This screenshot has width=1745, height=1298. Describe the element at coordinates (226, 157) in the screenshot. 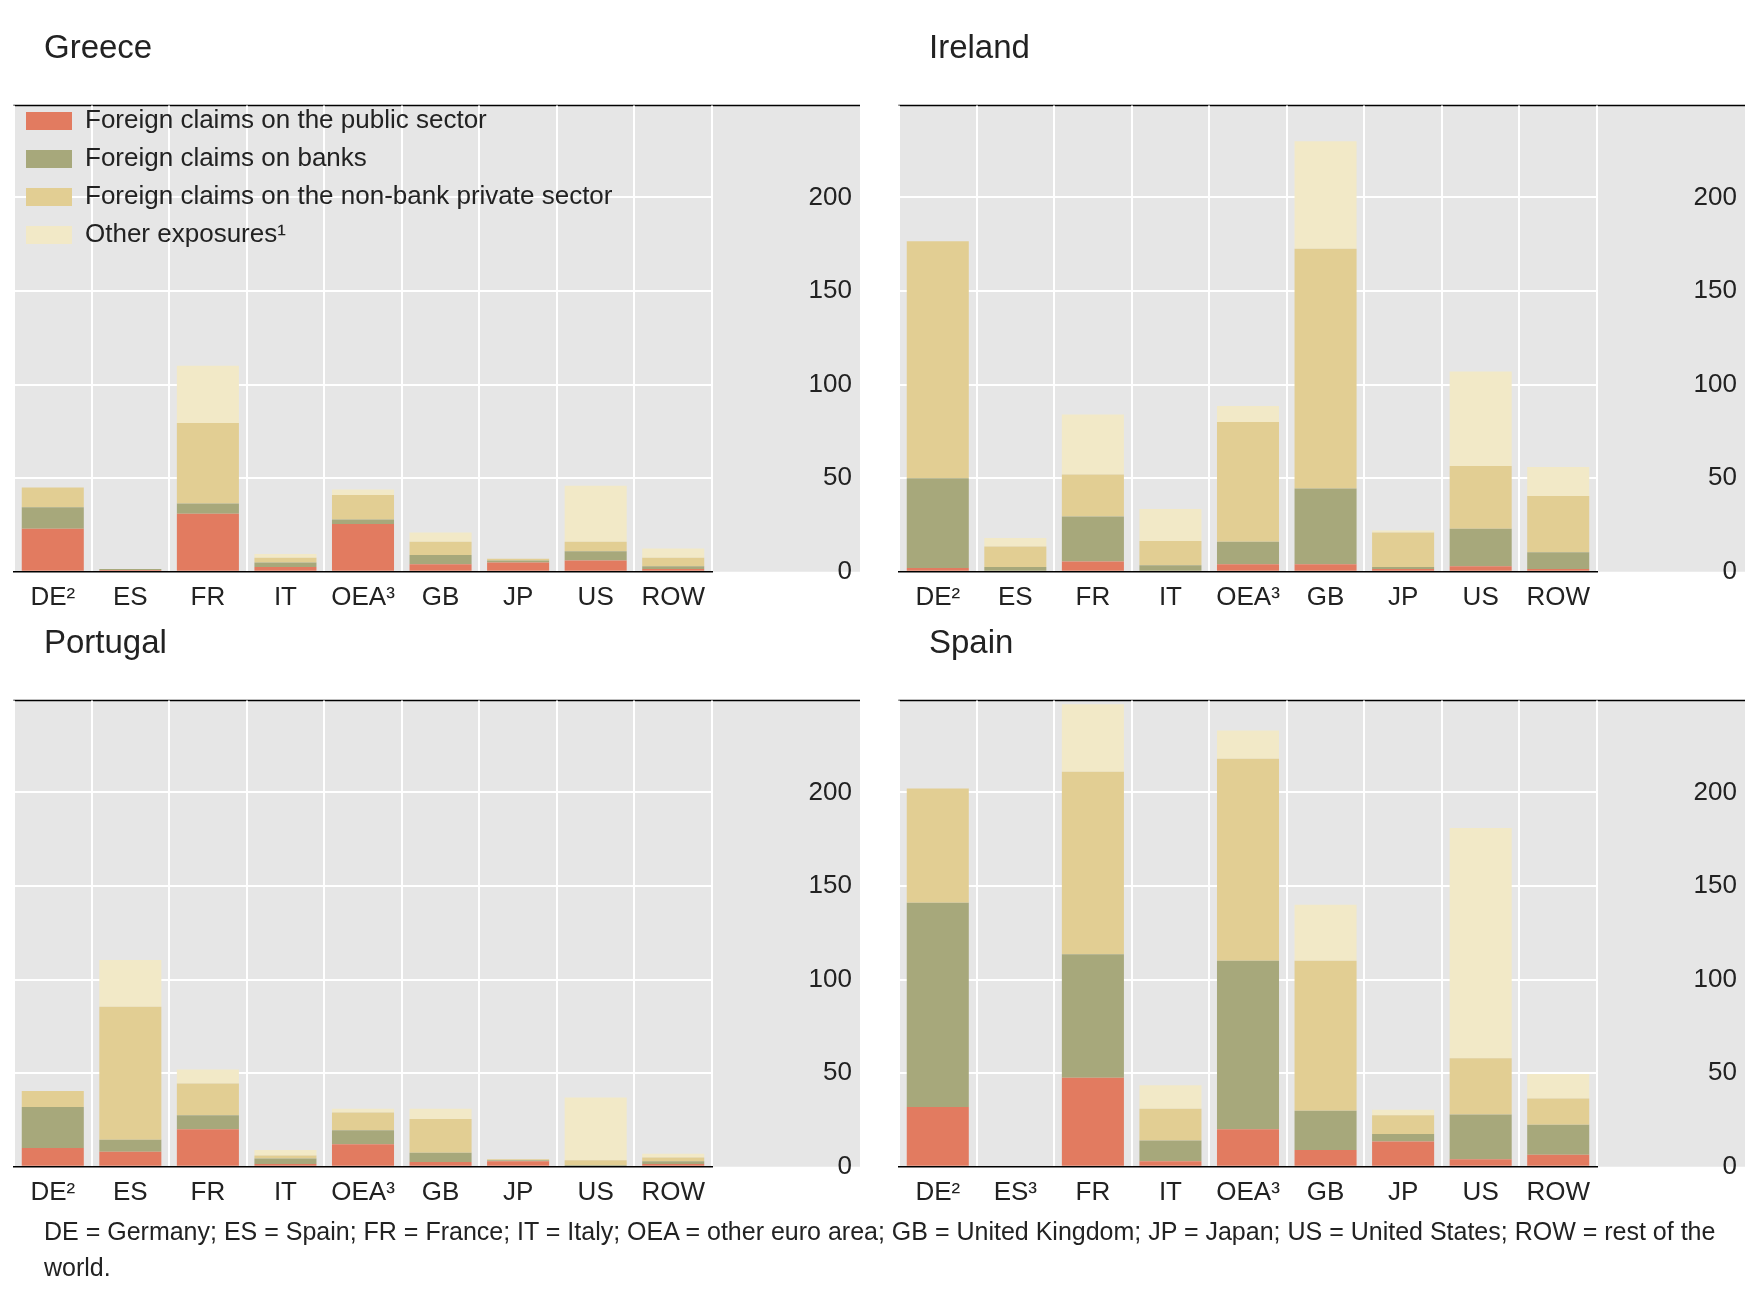

I see `legend-label: Foreign claims on banks` at that location.